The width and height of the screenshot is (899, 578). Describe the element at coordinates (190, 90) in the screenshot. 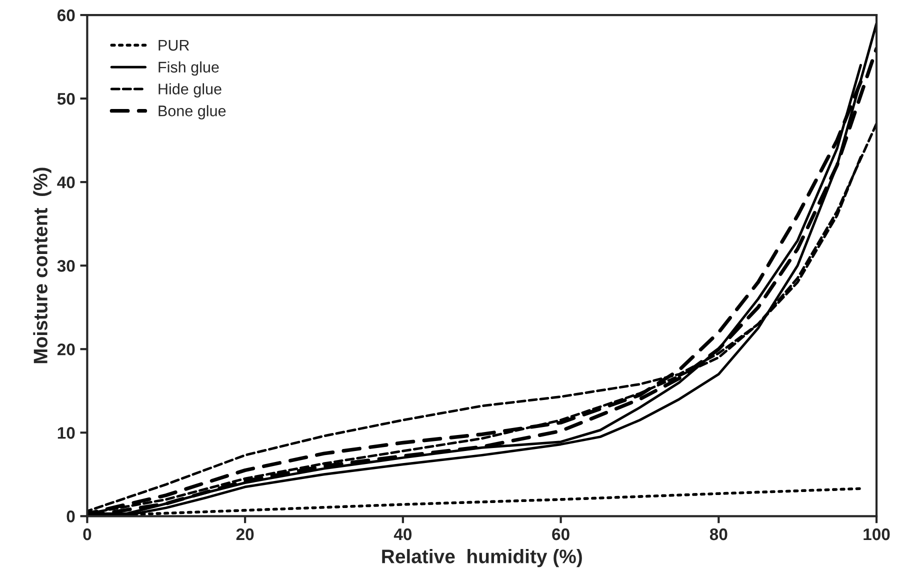

I see `legend-label: Hide glue` at that location.